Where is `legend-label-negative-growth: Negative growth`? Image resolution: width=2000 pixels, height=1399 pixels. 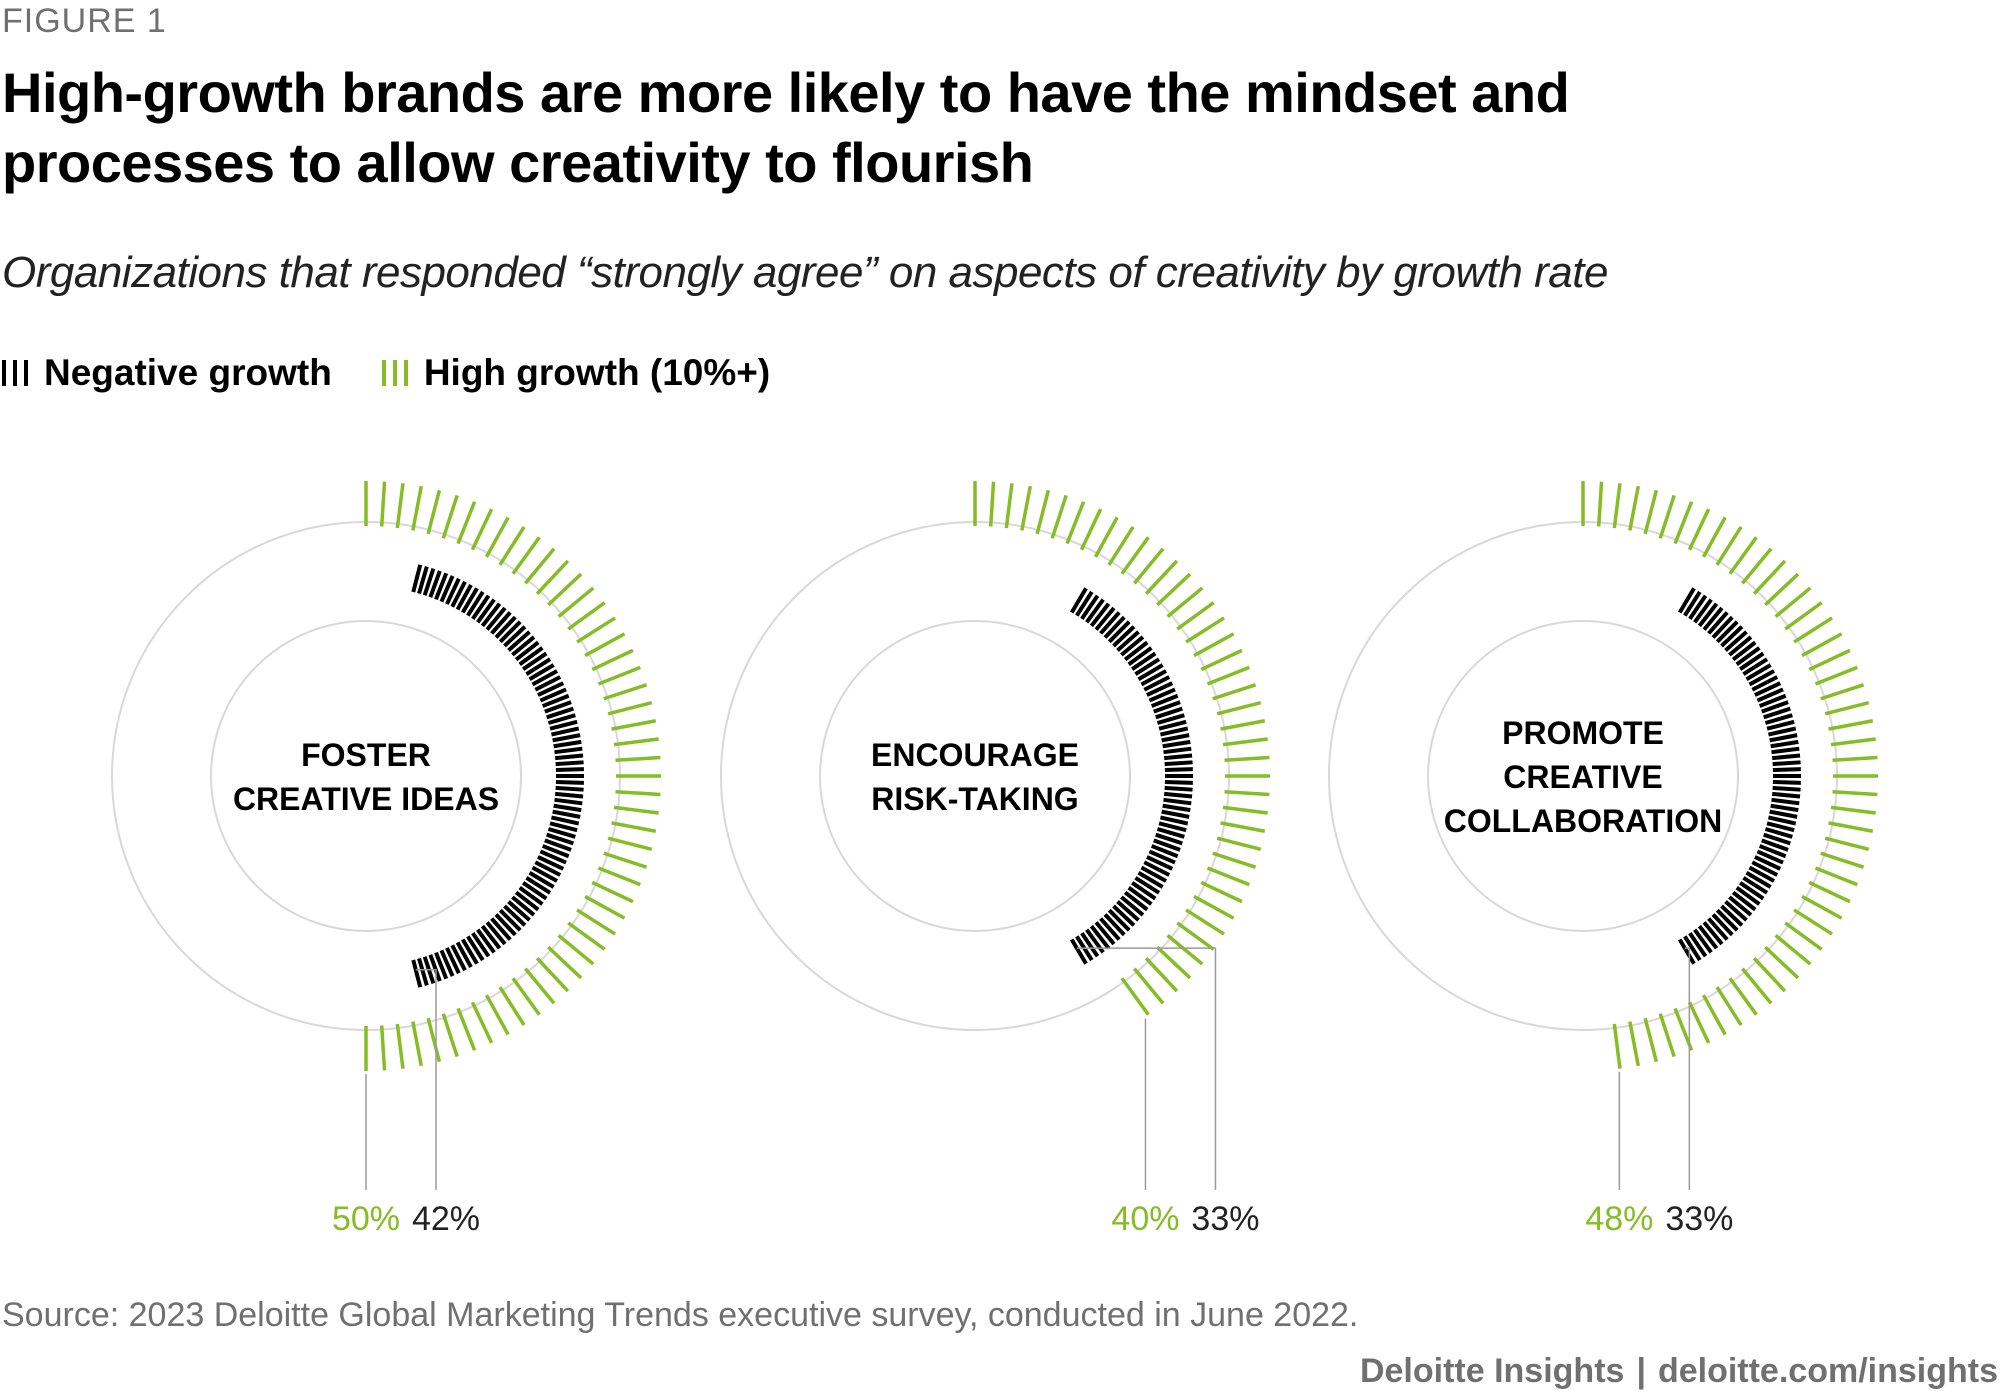
legend-label-negative-growth: Negative growth is located at coordinates (188, 372).